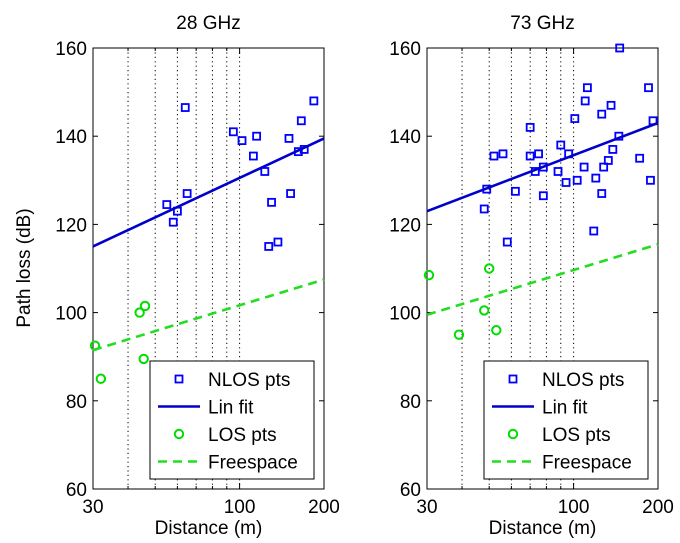  I want to click on y-axis-label: Path loss (dB), so click(24, 267).